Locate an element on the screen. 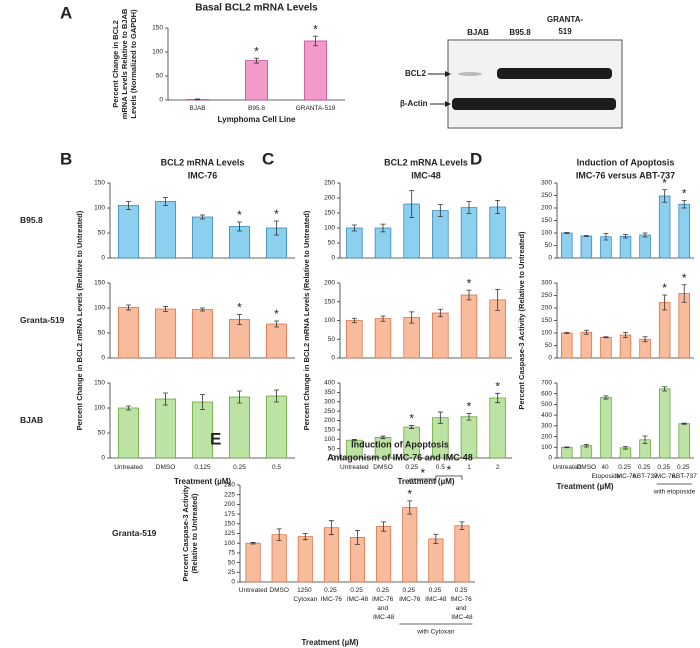 This screenshot has height=648, width=700. lane-label: B95.8 is located at coordinates (520, 32).